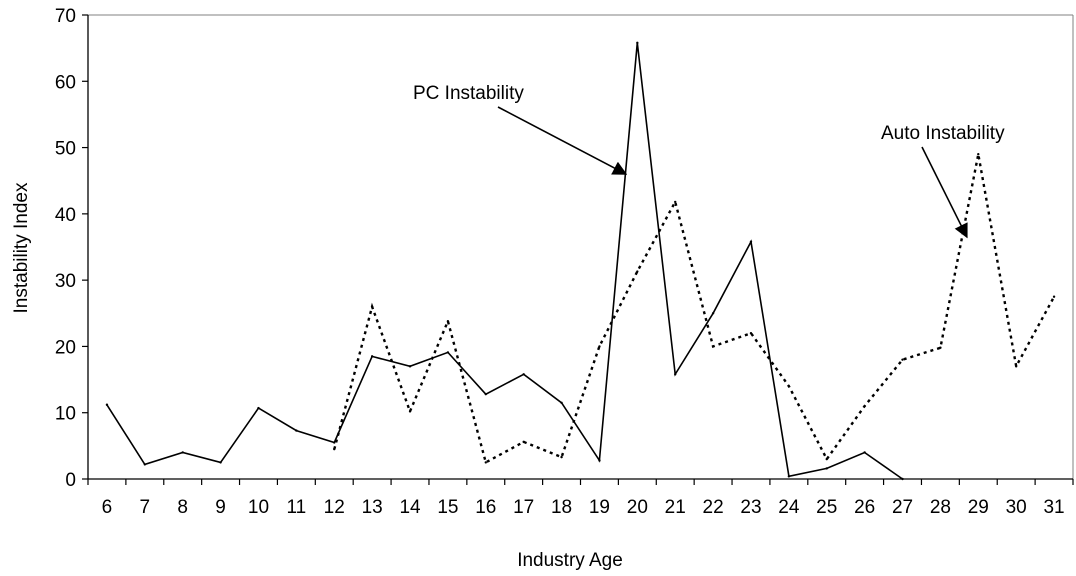  Describe the element at coordinates (410, 507) in the screenshot. I see `x-tick-label: 14` at that location.